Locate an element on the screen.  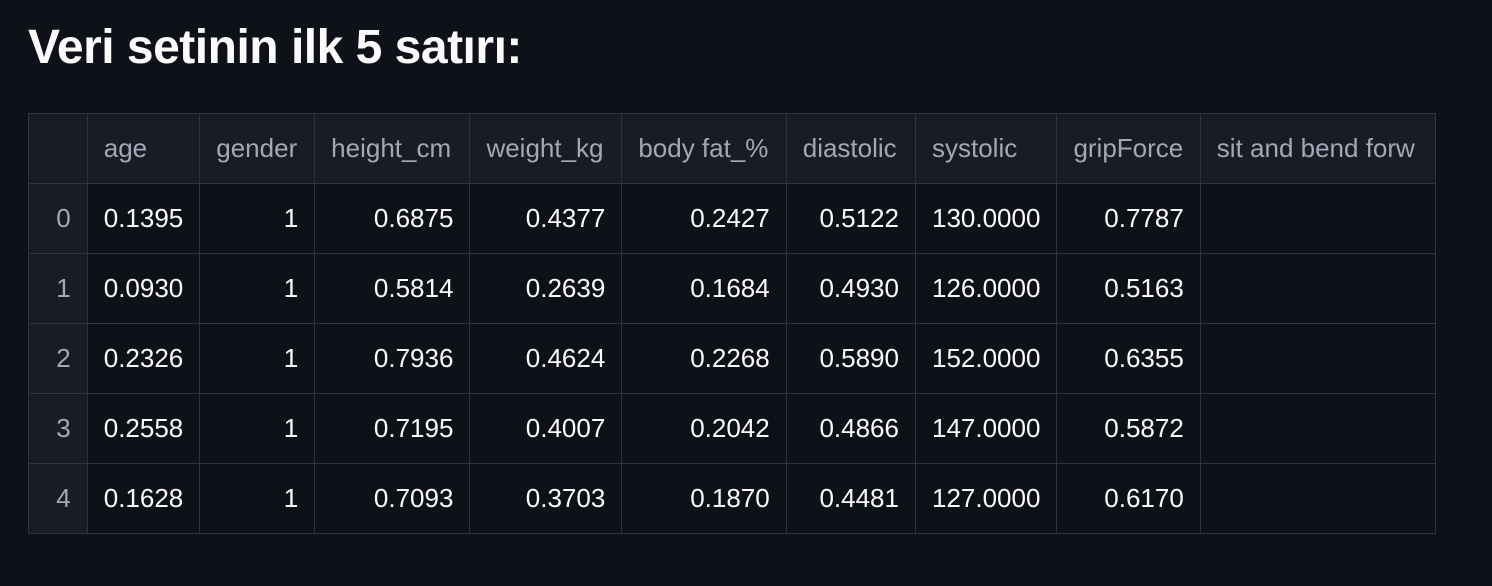
column-header-sit-and-bend-forward: sit and bend forw is located at coordinates (1317, 148).